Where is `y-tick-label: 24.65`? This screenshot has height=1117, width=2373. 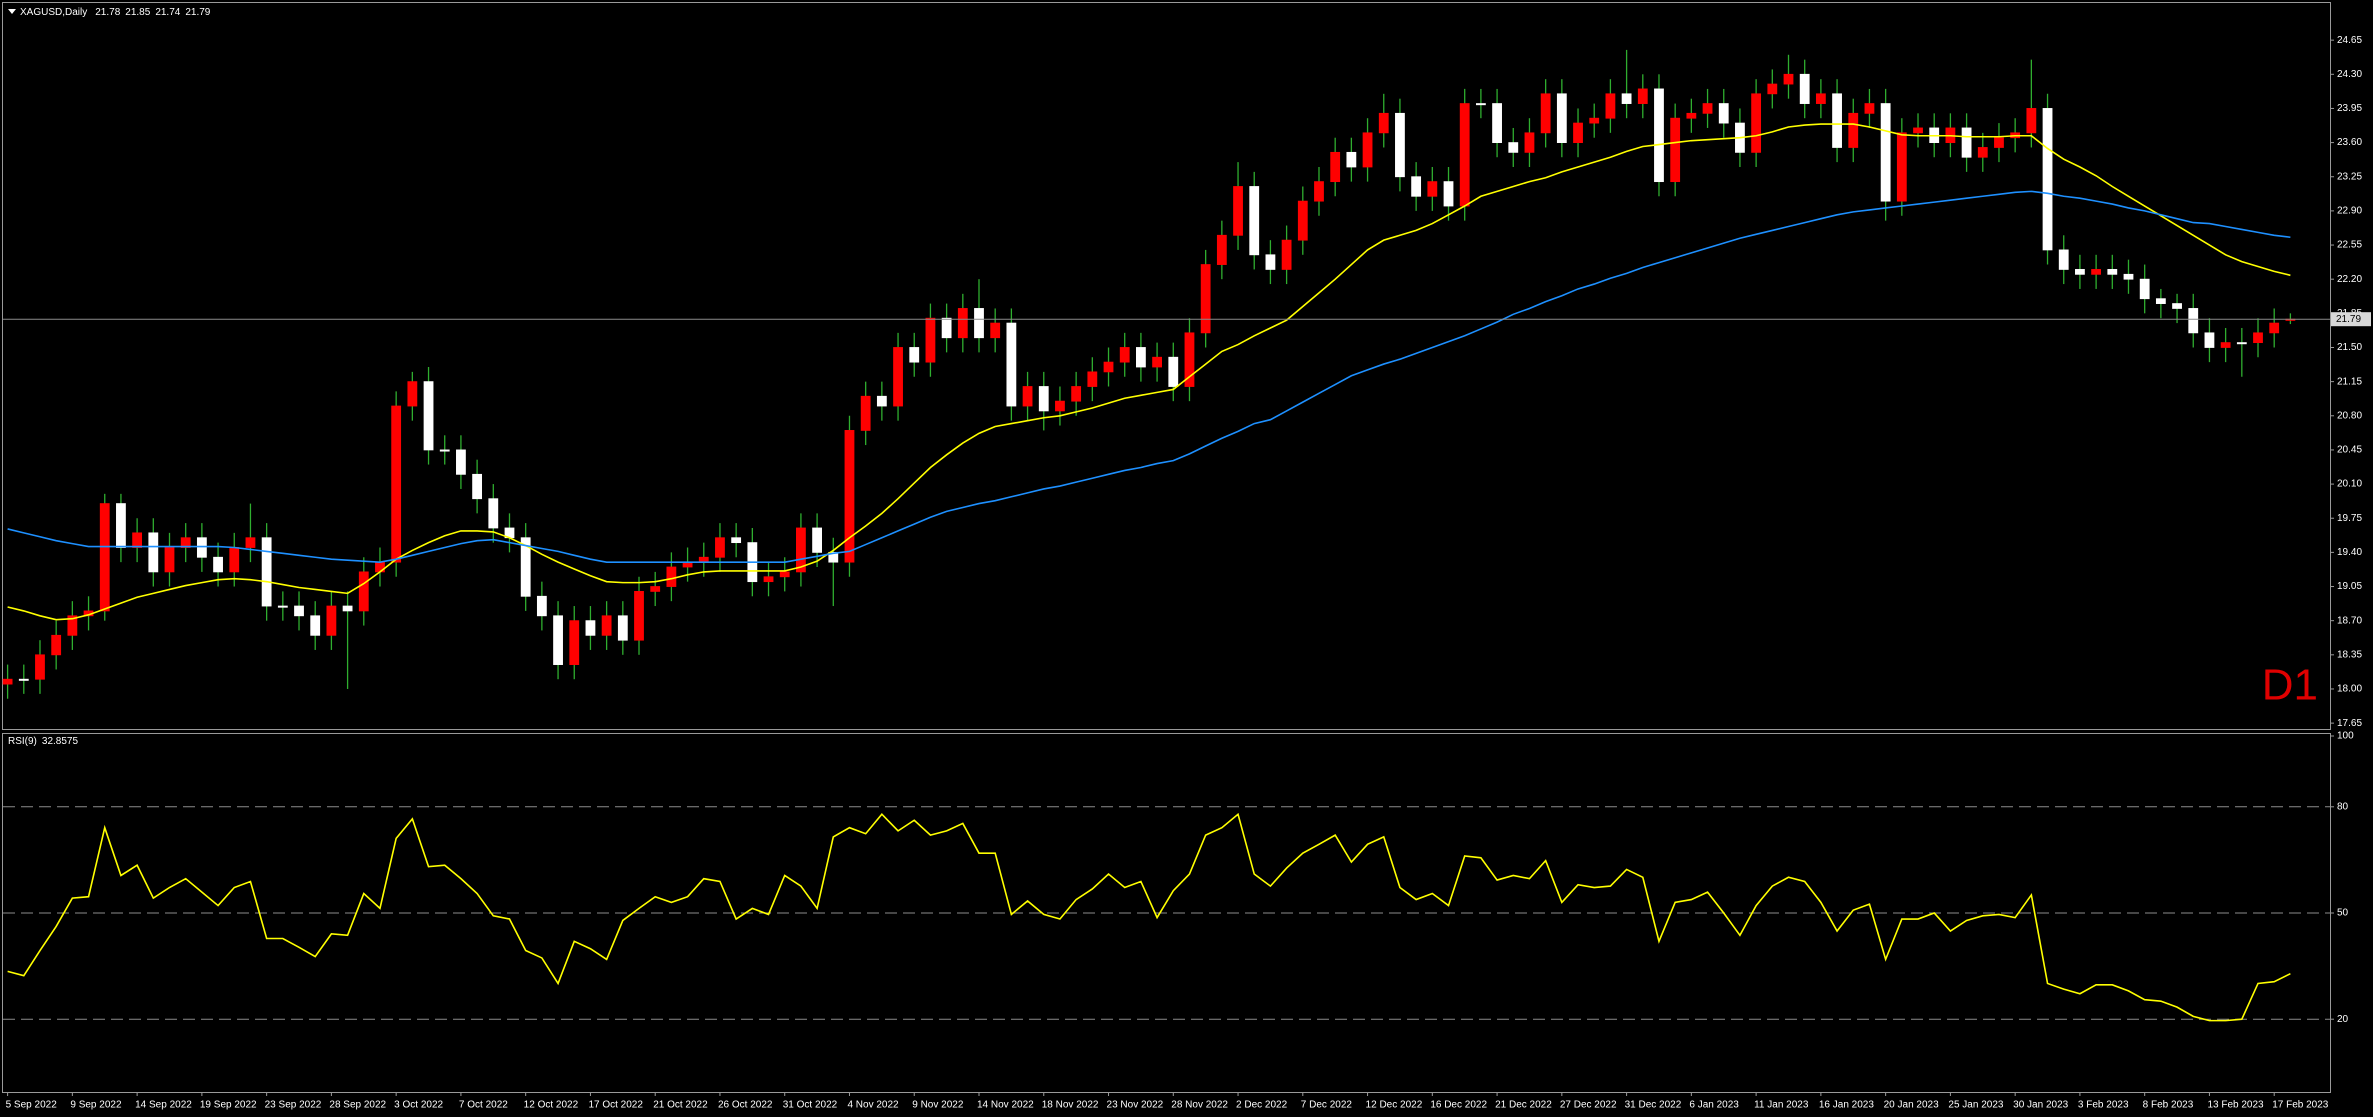 y-tick-label: 24.65 is located at coordinates (2349, 40).